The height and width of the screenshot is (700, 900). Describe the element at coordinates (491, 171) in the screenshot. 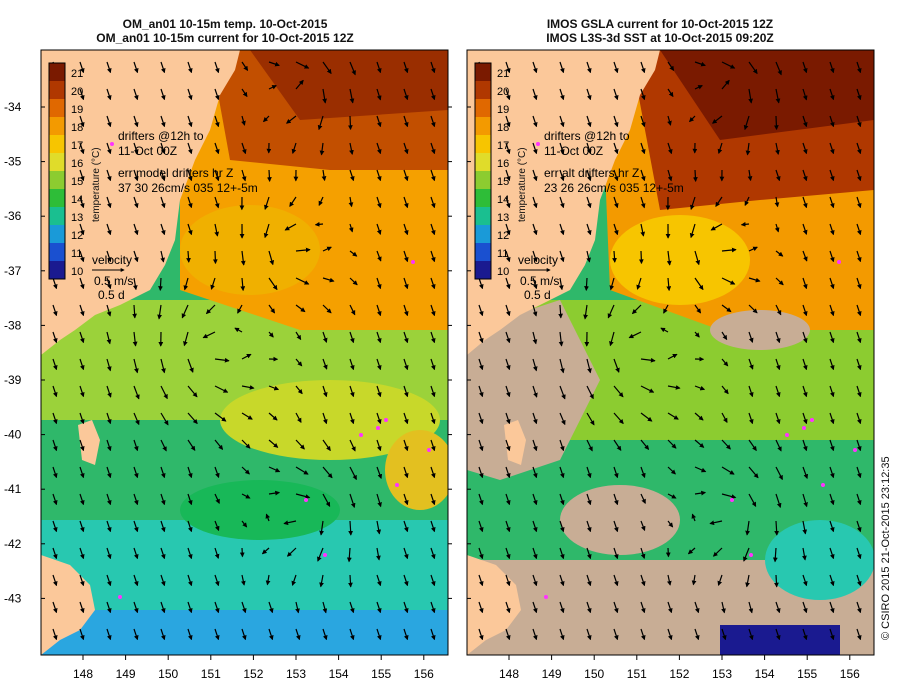

I see `right-colorbar: 21 20 19 18 17 16 15 14 13 12 11 10` at that location.